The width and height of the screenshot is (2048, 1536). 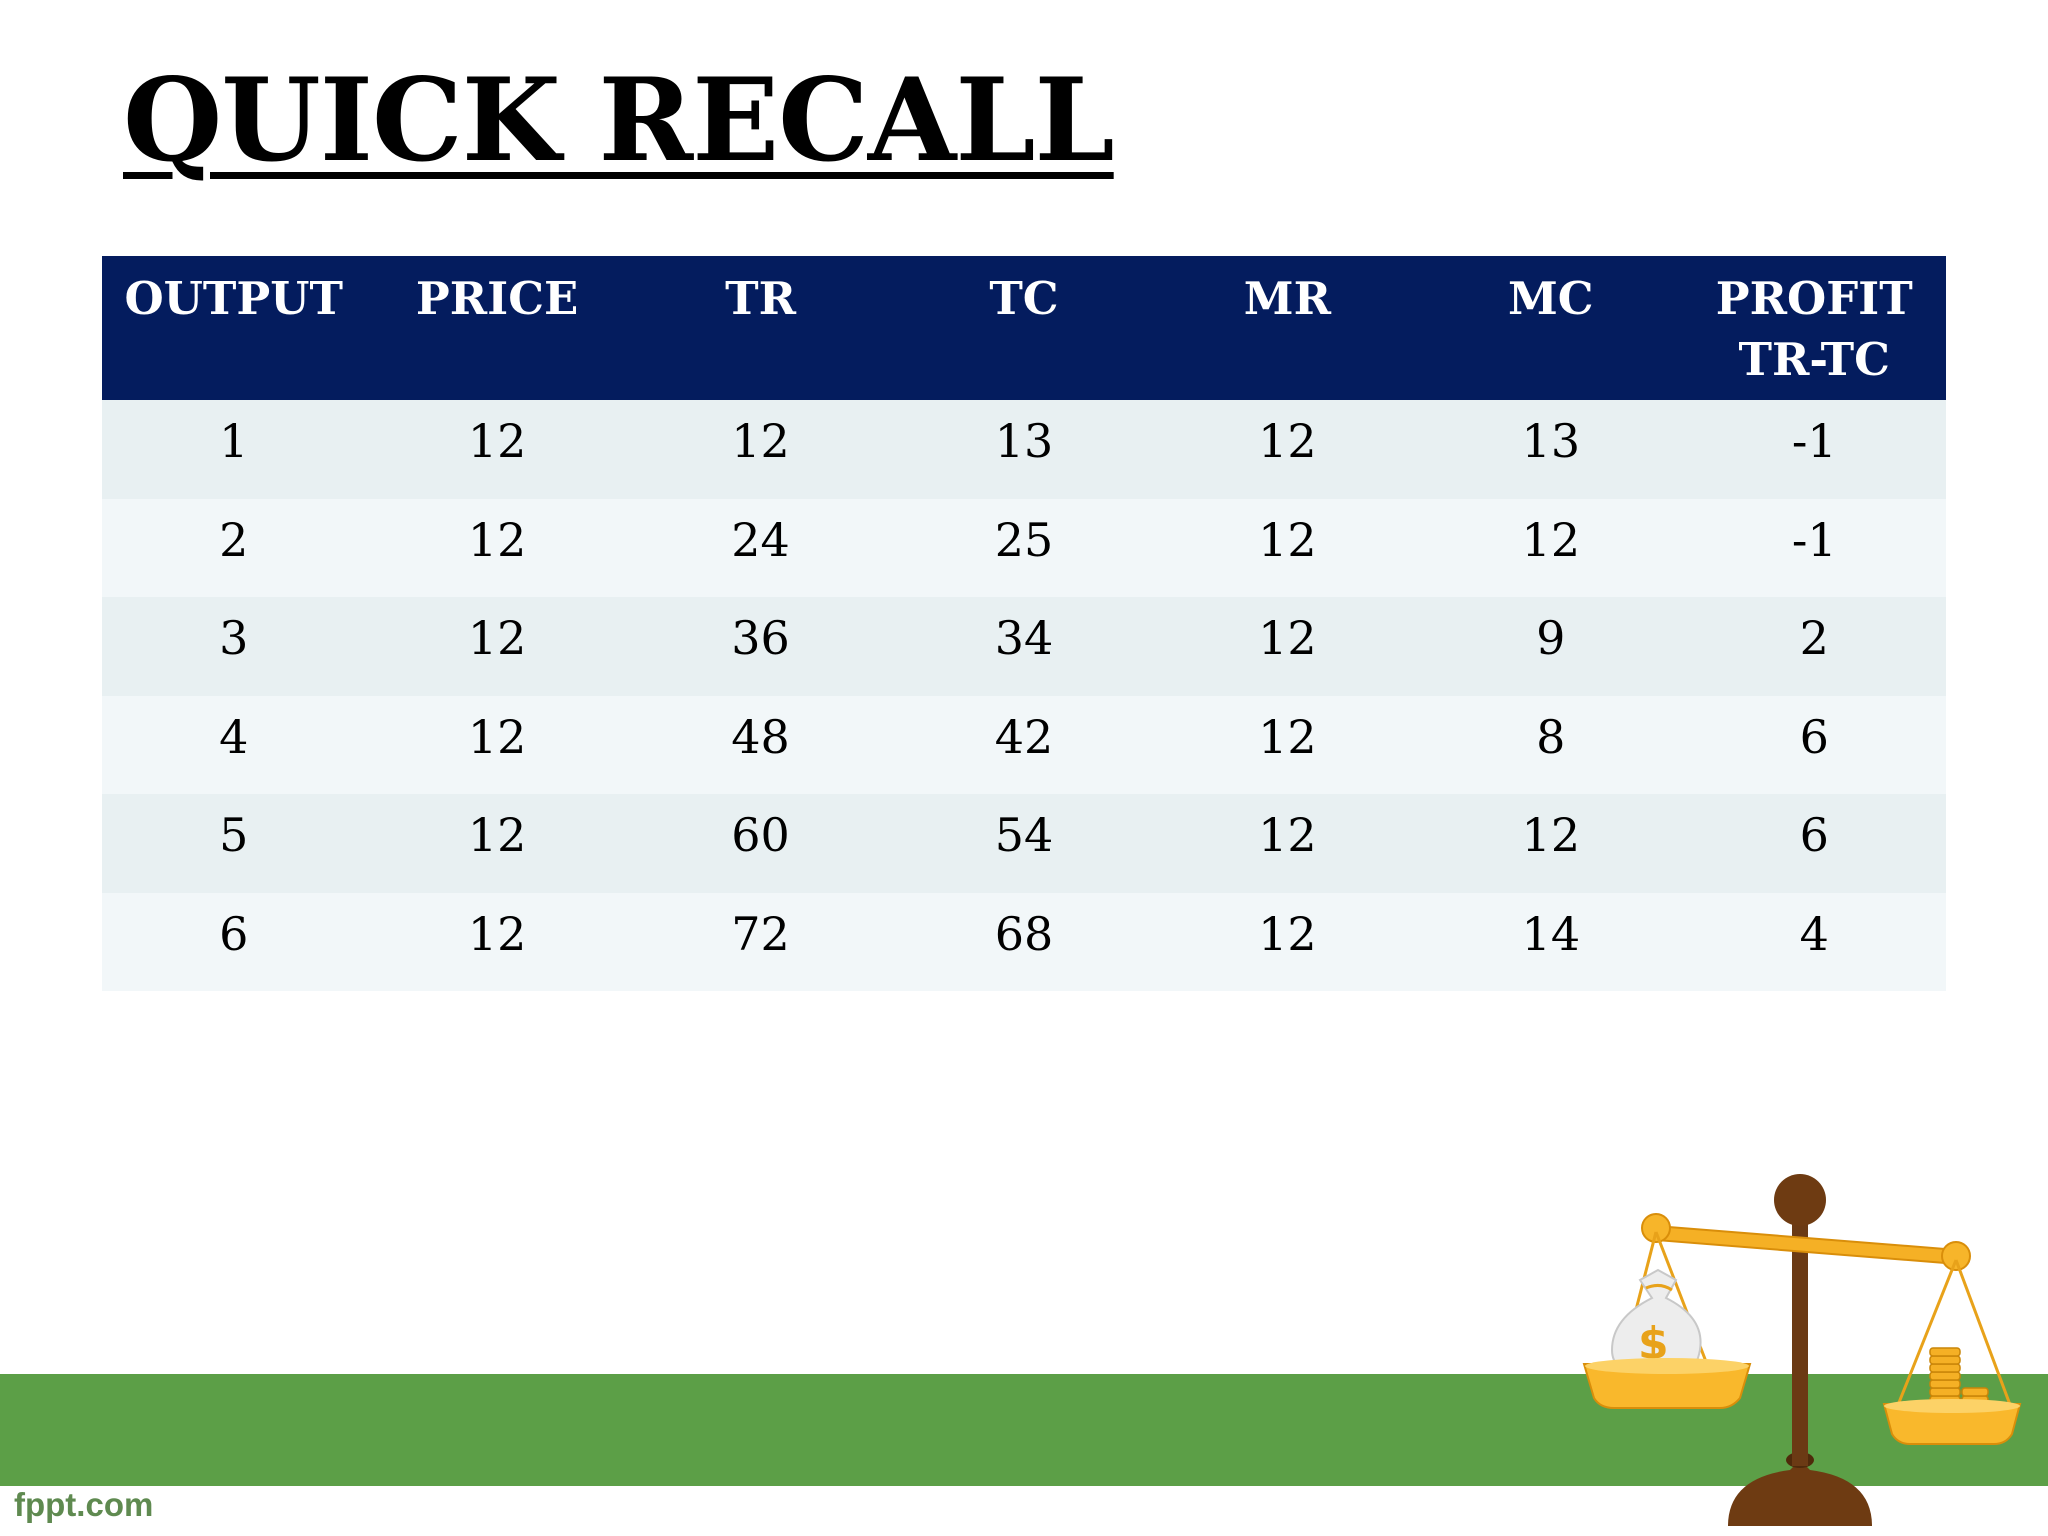 I want to click on cell-mc: 9, so click(x=1551, y=638).